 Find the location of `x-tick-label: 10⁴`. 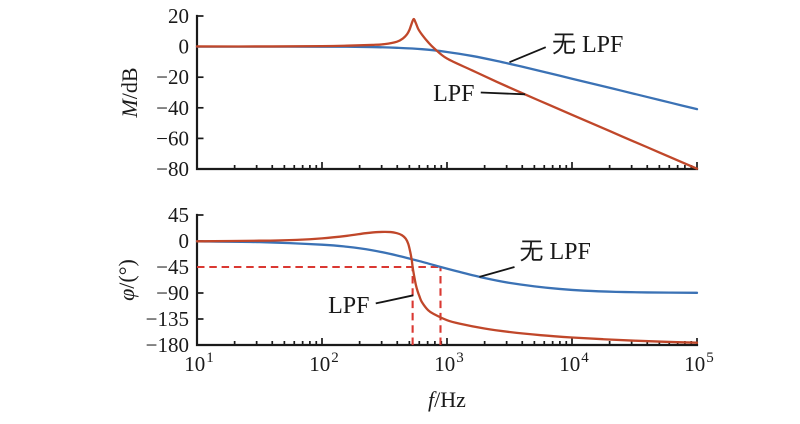

x-tick-label: 10⁴ is located at coordinates (574, 363).